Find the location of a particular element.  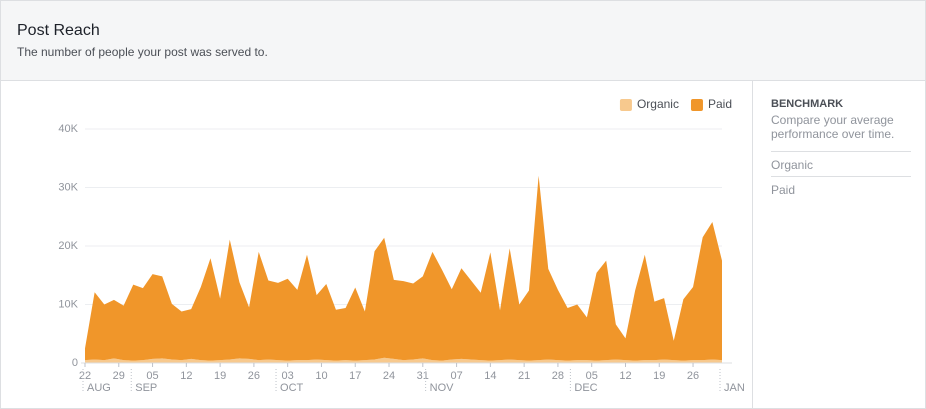

benchmark-item: Organic is located at coordinates (841, 161).